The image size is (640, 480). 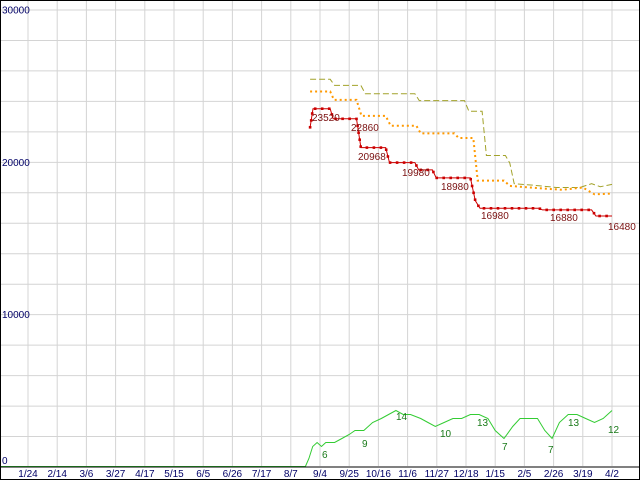 I want to click on x-axis-label: 1/24, so click(x=28, y=474).